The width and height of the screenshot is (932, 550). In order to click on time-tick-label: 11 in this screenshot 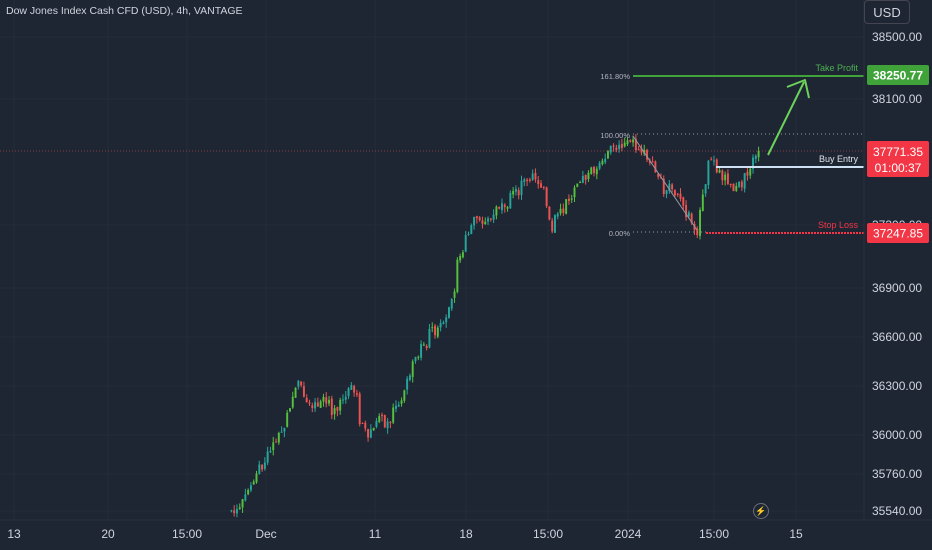, I will do `click(375, 534)`.